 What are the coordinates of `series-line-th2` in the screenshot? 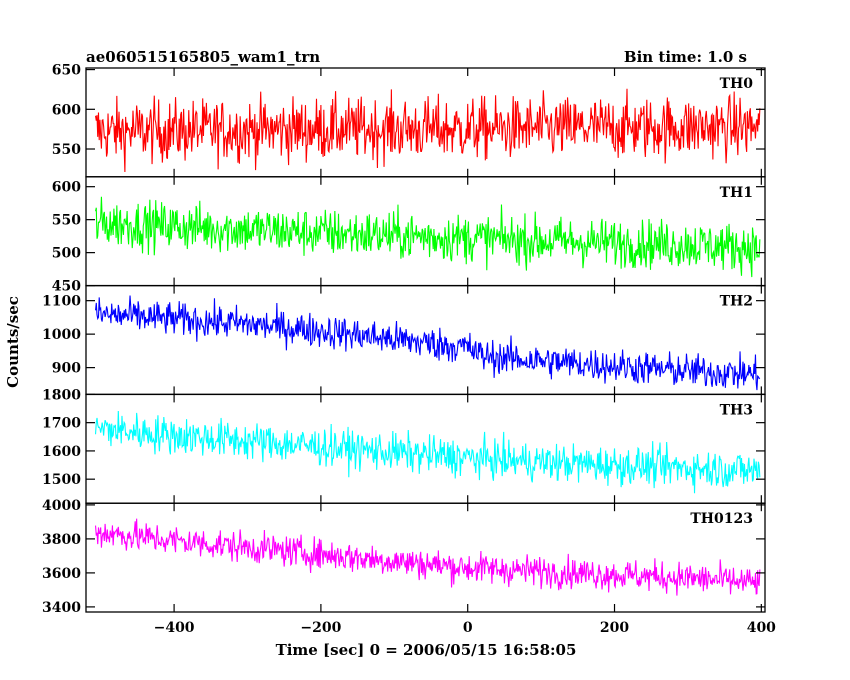 It's located at (427, 343).